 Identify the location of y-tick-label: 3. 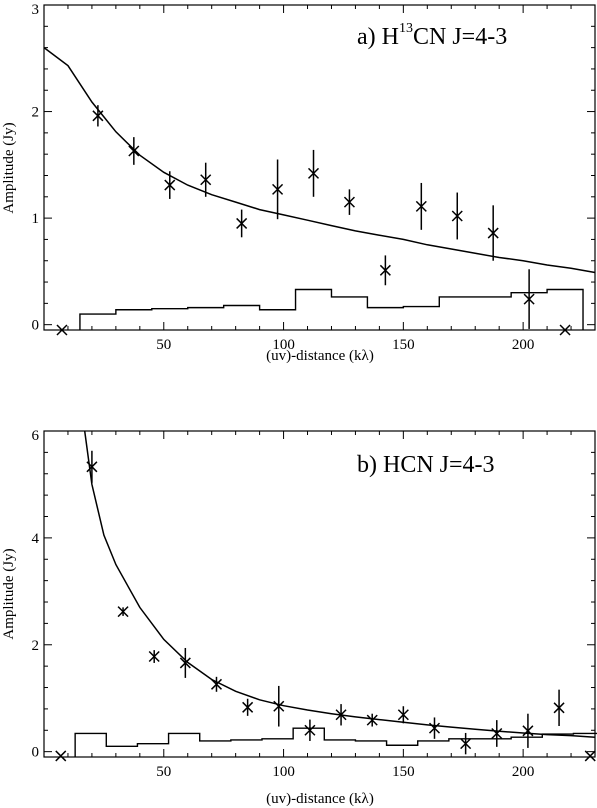
(36, 10).